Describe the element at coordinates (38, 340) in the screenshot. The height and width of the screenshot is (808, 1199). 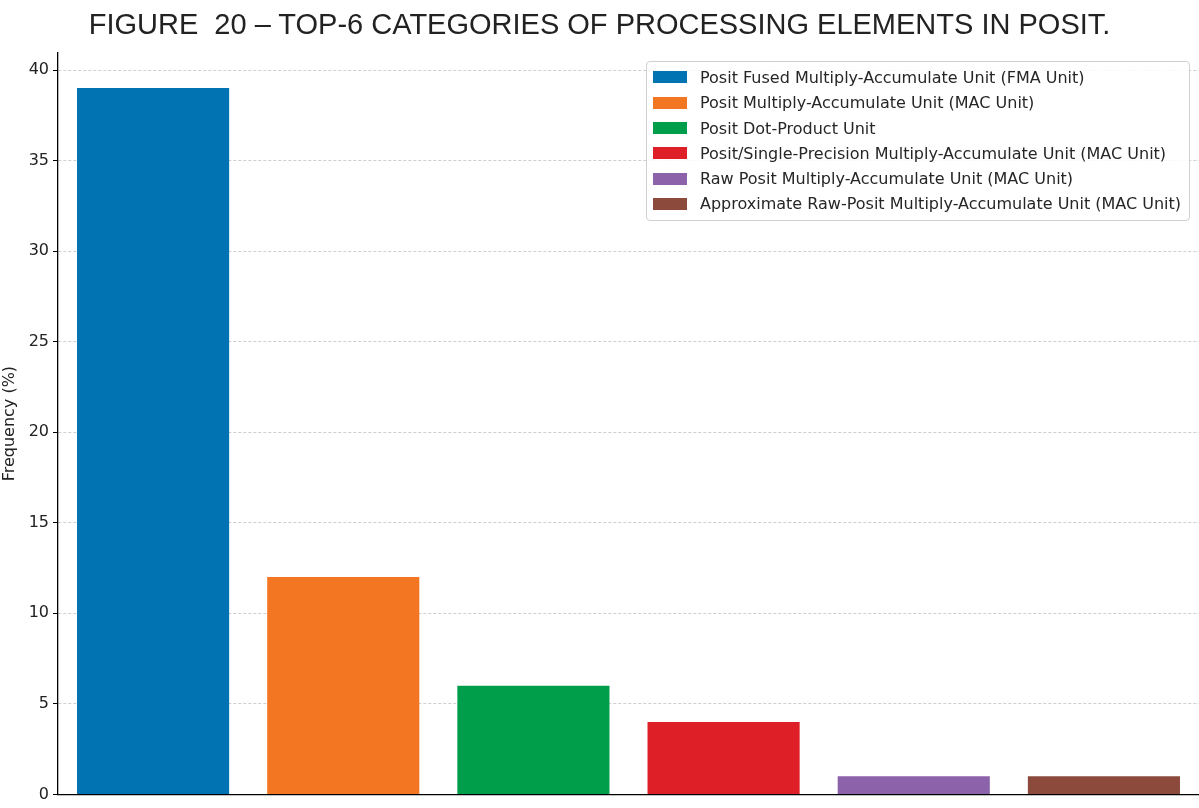
I see `y-tick-label: 25` at that location.